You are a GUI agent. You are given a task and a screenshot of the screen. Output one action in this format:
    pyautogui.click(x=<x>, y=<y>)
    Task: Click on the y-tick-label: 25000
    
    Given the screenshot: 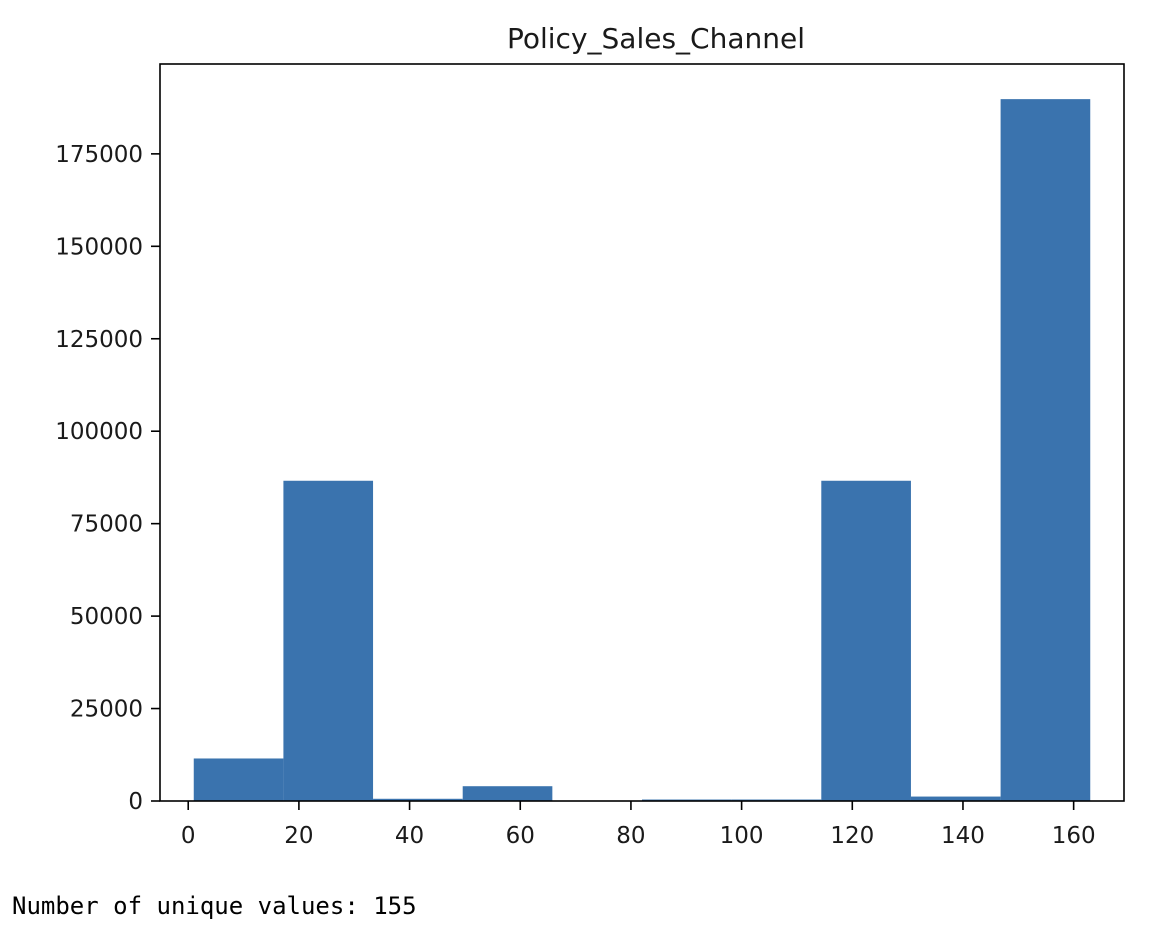 What is the action you would take?
    pyautogui.click(x=106, y=710)
    